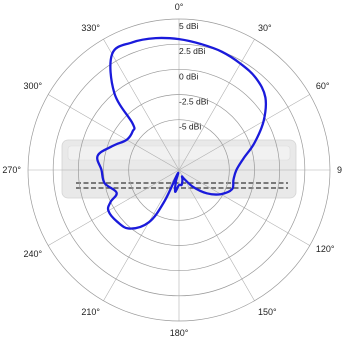 The height and width of the screenshot is (341, 342). Describe the element at coordinates (192, 51) in the screenshot. I see `ring-label-3: 2.5 dBi` at that location.